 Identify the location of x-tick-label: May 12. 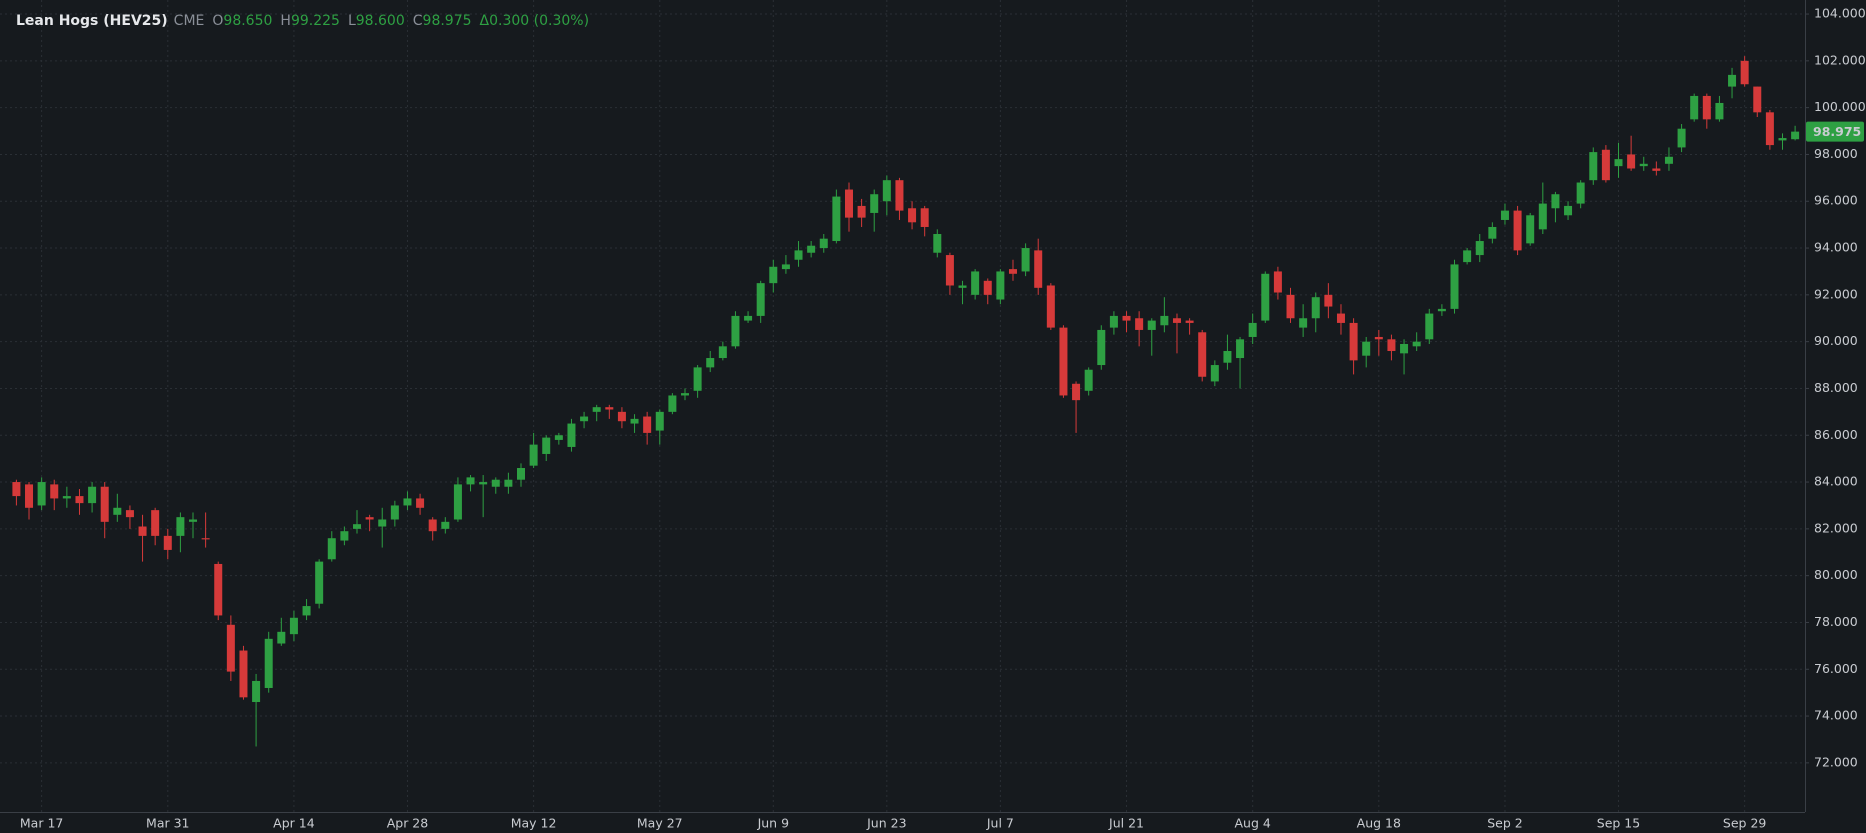
(534, 823).